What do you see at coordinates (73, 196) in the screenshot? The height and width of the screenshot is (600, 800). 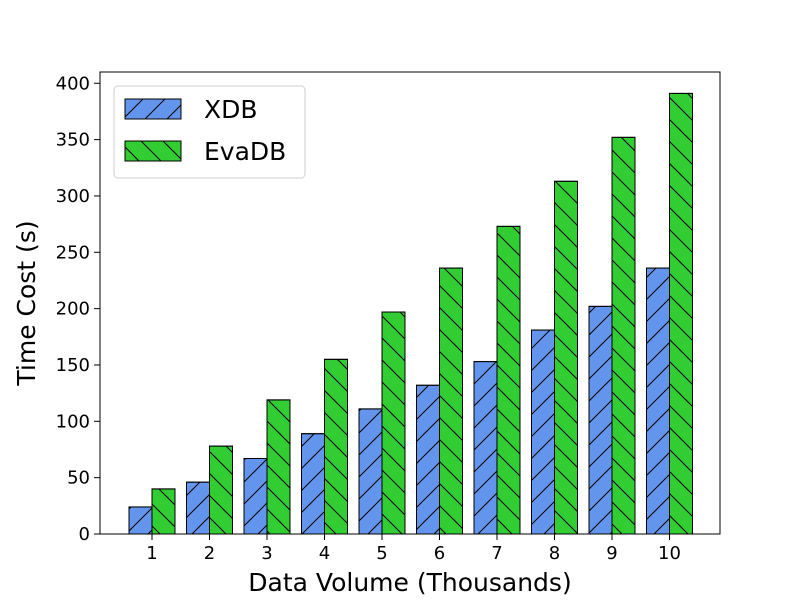 I see `y-tick-label: 300` at bounding box center [73, 196].